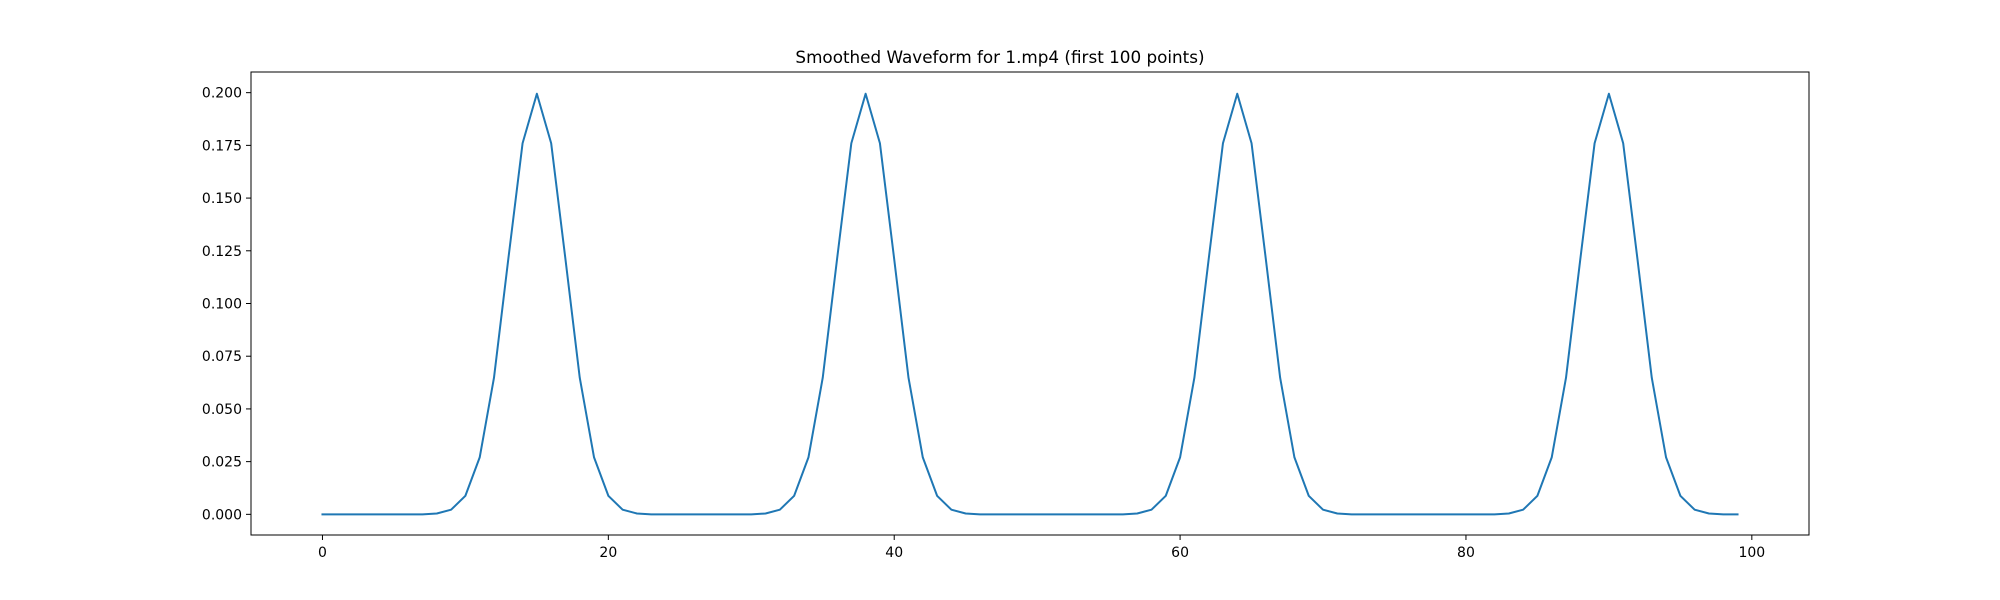 The width and height of the screenshot is (2000, 600). I want to click on y-tick-label: 0.050, so click(222, 410).